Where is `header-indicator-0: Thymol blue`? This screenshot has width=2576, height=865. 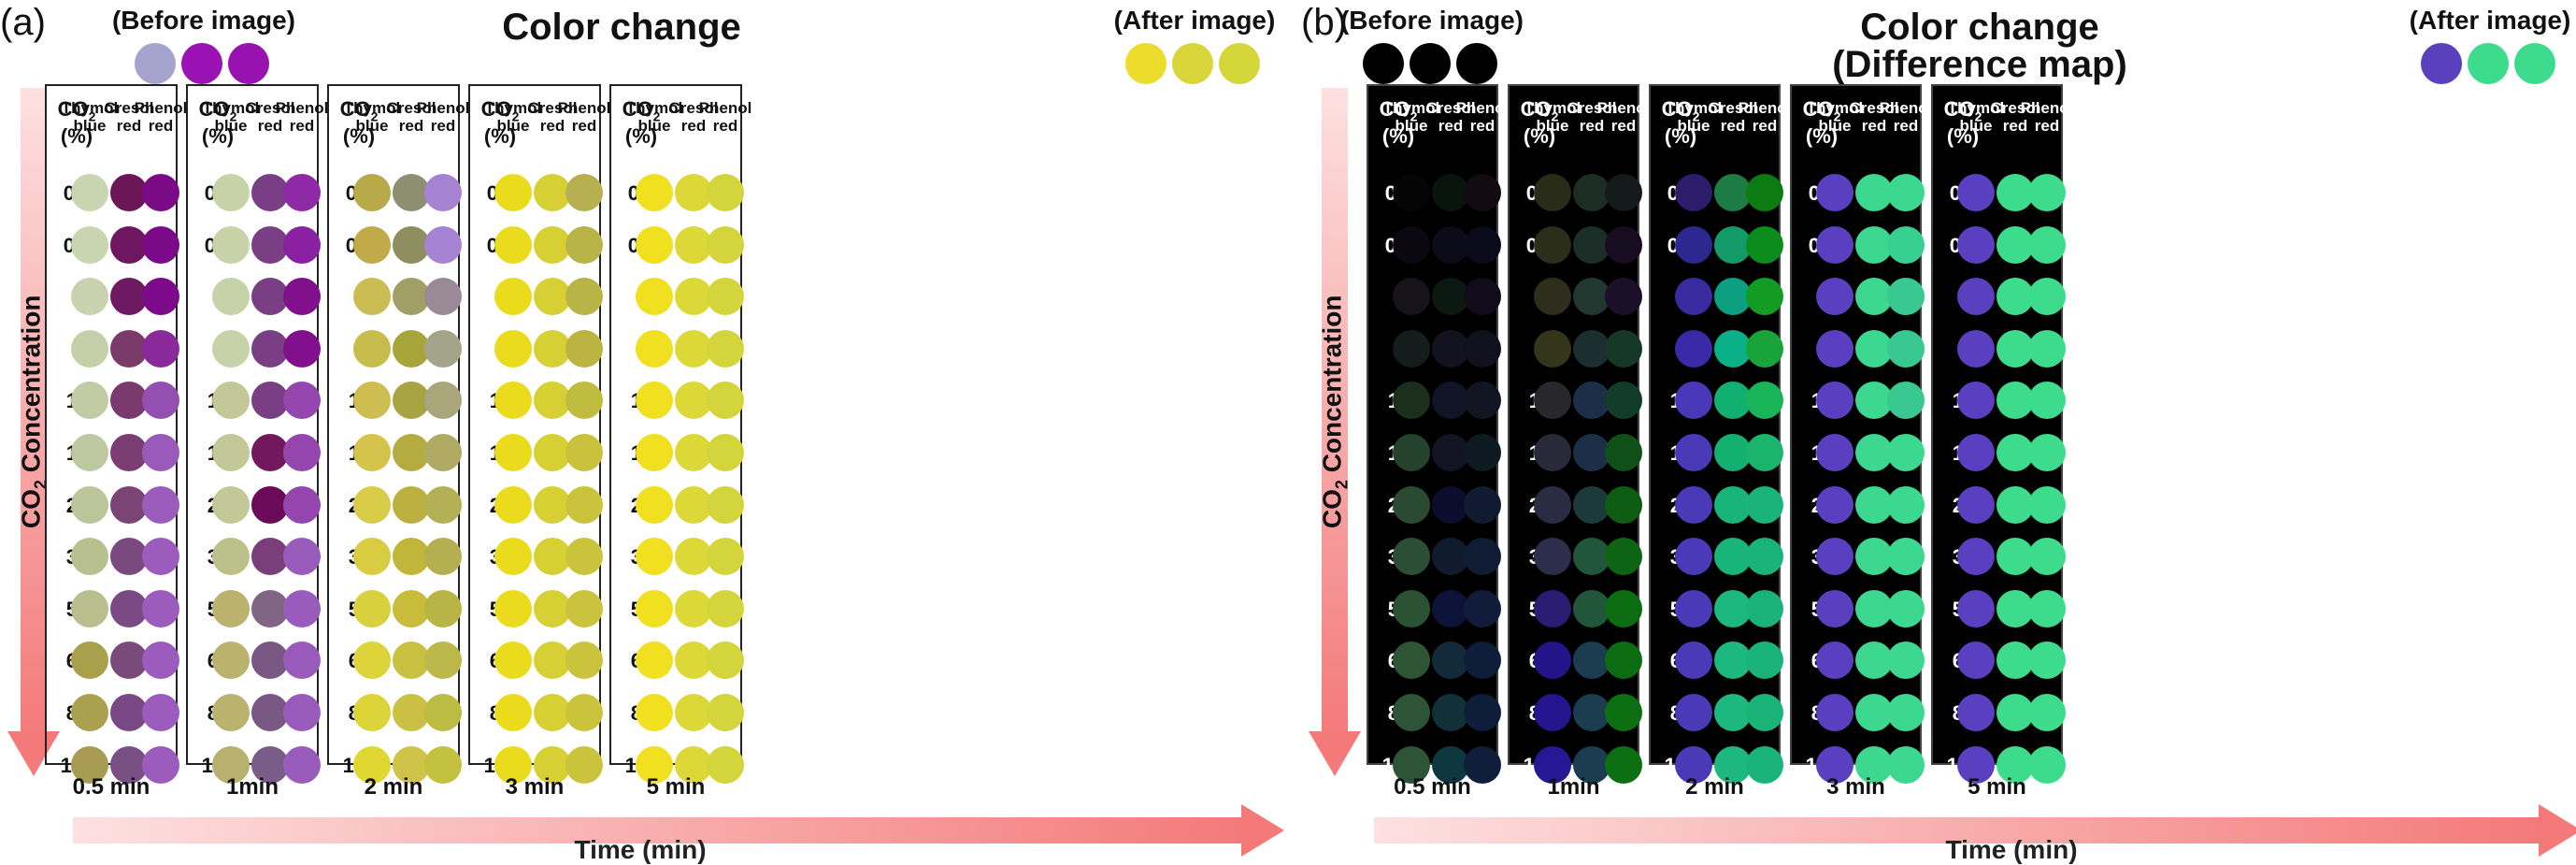 header-indicator-0: Thymol blue is located at coordinates (1693, 117).